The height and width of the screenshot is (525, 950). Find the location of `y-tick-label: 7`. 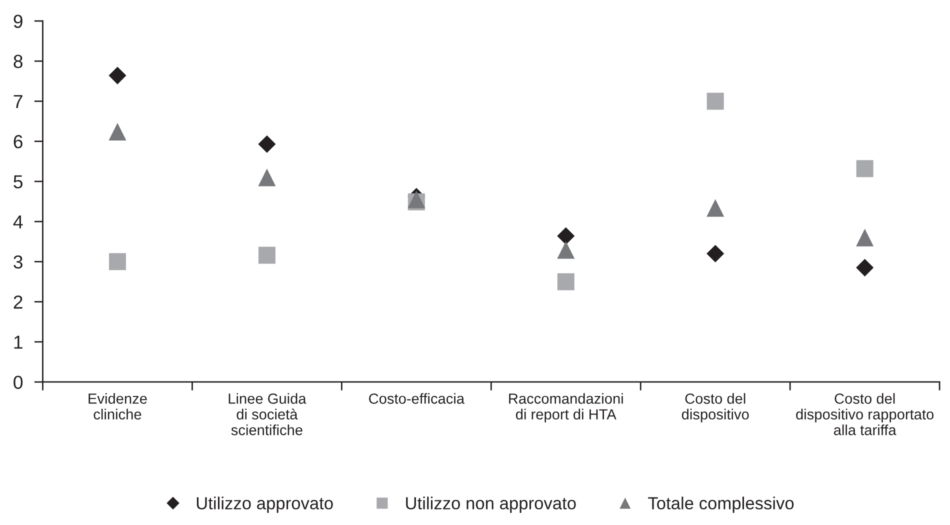

y-tick-label: 7 is located at coordinates (18, 101).